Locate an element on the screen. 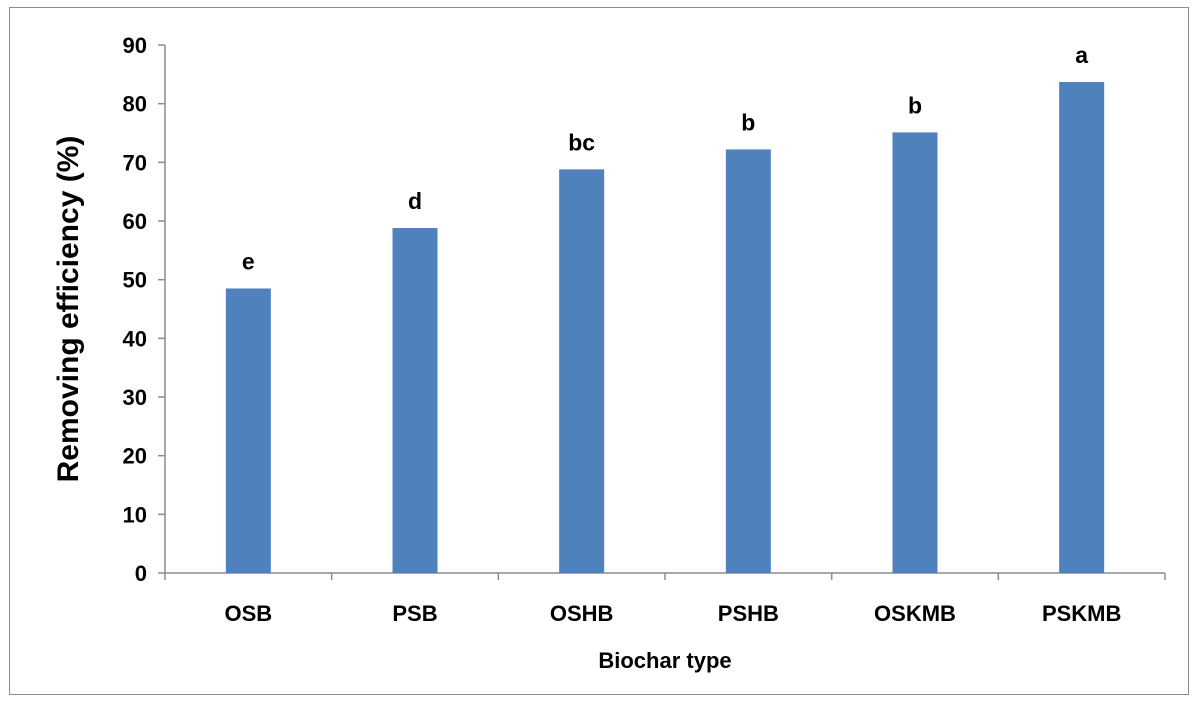  x-tick-label: PSHB is located at coordinates (748, 613).